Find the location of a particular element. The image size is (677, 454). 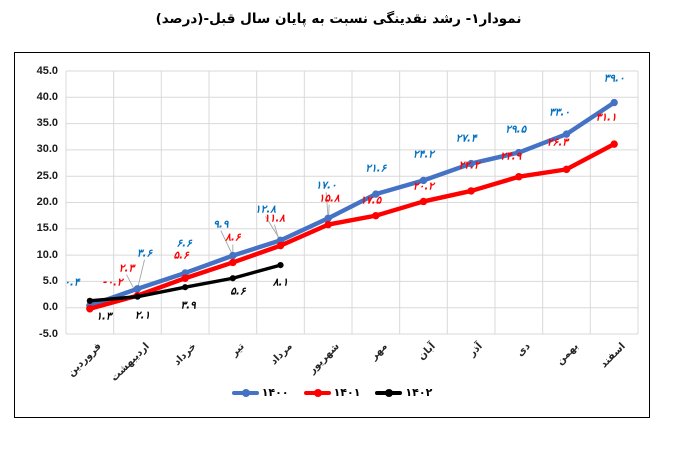

data-label: ۳.۹ is located at coordinates (188, 305).